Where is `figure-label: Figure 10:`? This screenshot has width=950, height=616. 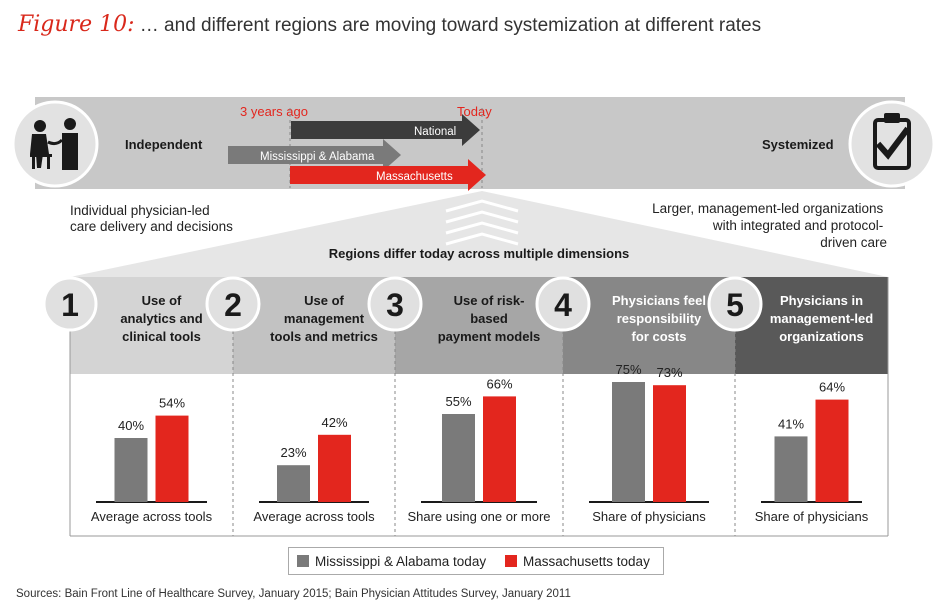 figure-label: Figure 10: is located at coordinates (76, 24).